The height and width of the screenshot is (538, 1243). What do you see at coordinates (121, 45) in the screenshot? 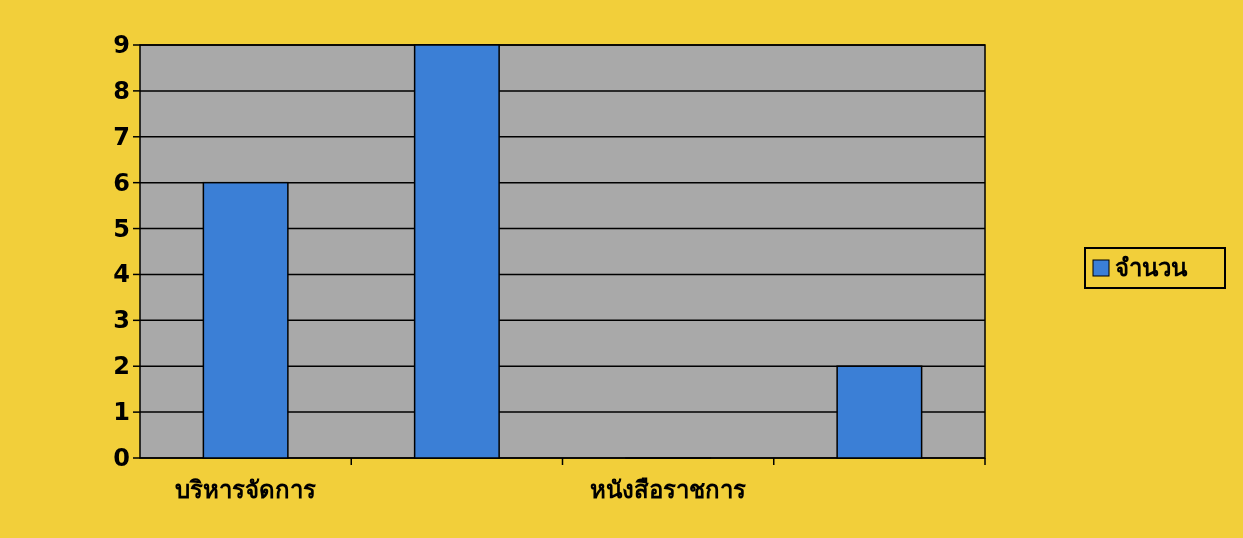
I see `y-tick-label: 9` at bounding box center [121, 45].